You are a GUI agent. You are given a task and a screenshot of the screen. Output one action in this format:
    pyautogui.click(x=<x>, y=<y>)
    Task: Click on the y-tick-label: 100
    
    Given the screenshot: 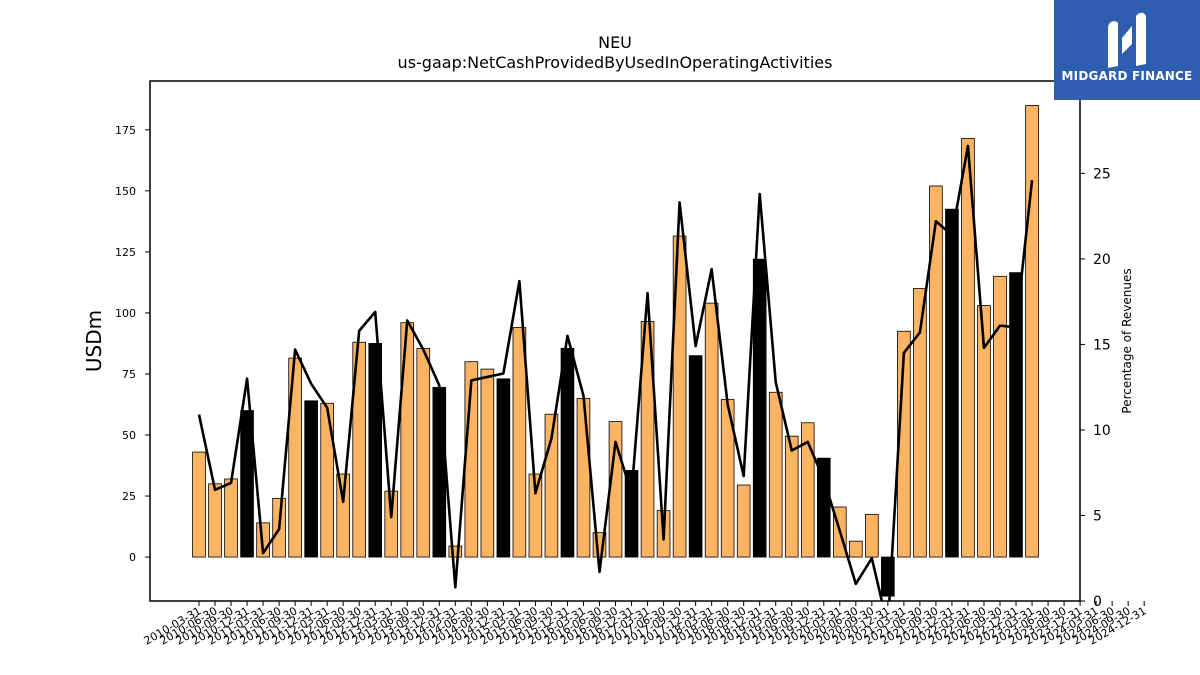 What is the action you would take?
    pyautogui.click(x=125, y=313)
    